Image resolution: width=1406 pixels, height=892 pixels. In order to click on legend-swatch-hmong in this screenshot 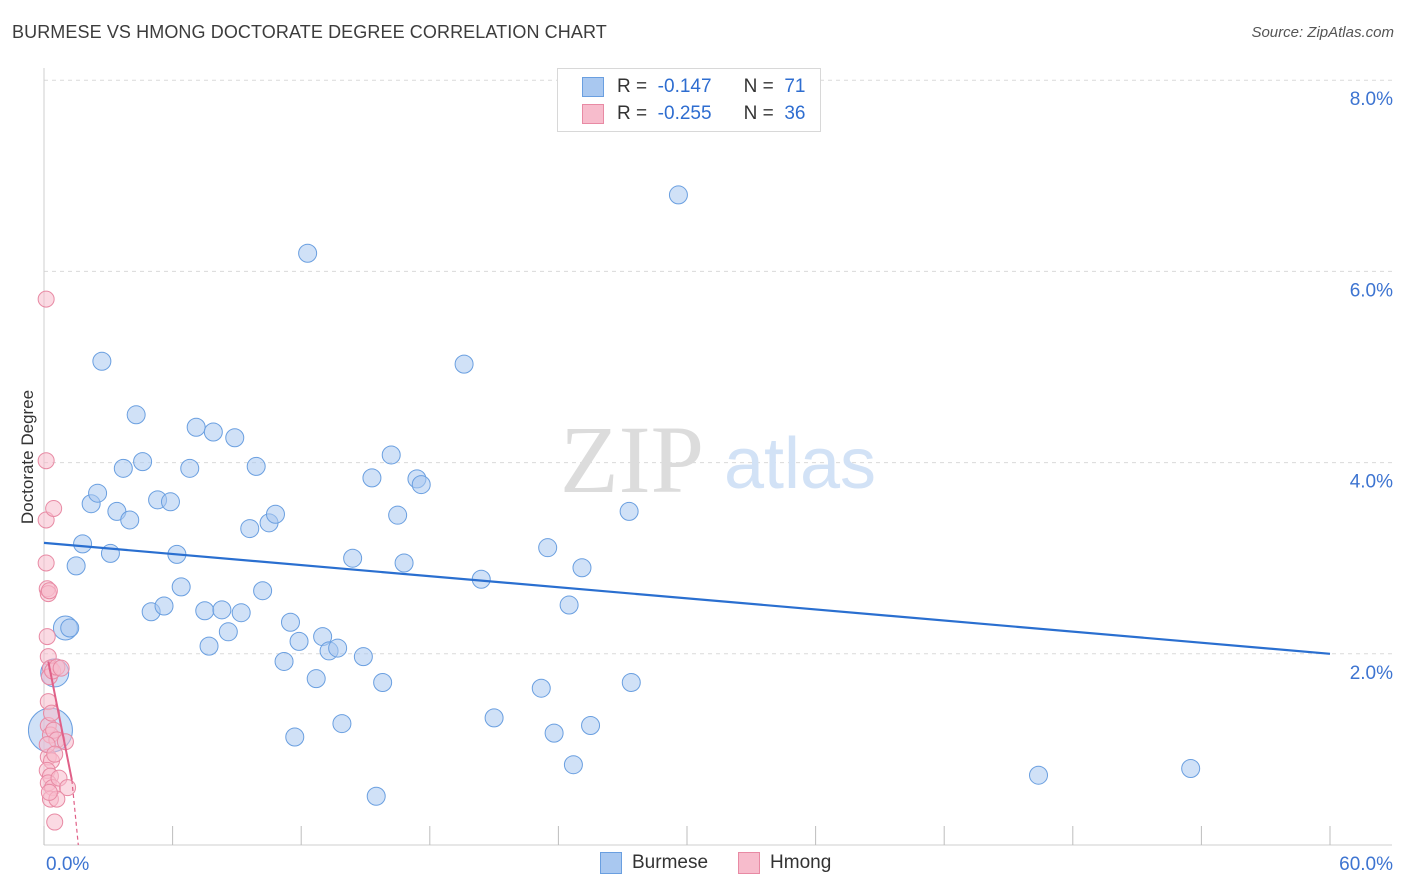, I will do `click(593, 114)`.